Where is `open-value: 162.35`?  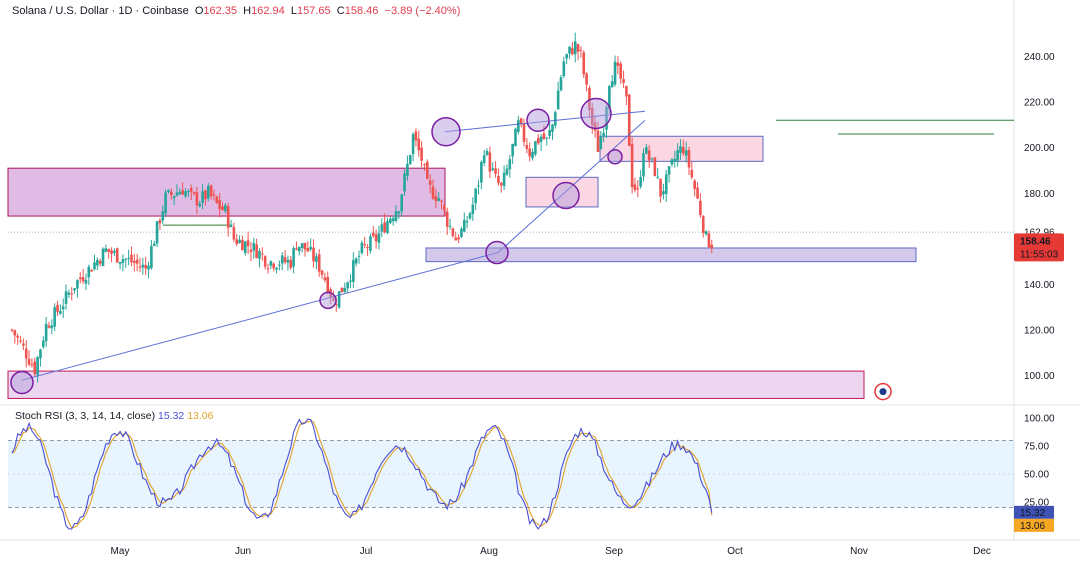
open-value: 162.35 is located at coordinates (220, 11).